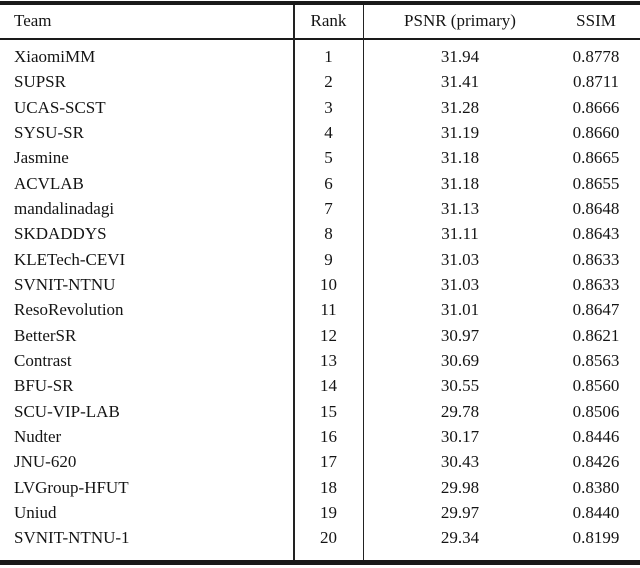 The height and width of the screenshot is (568, 640). I want to click on team-cell: XiaomiMM, so click(55, 56).